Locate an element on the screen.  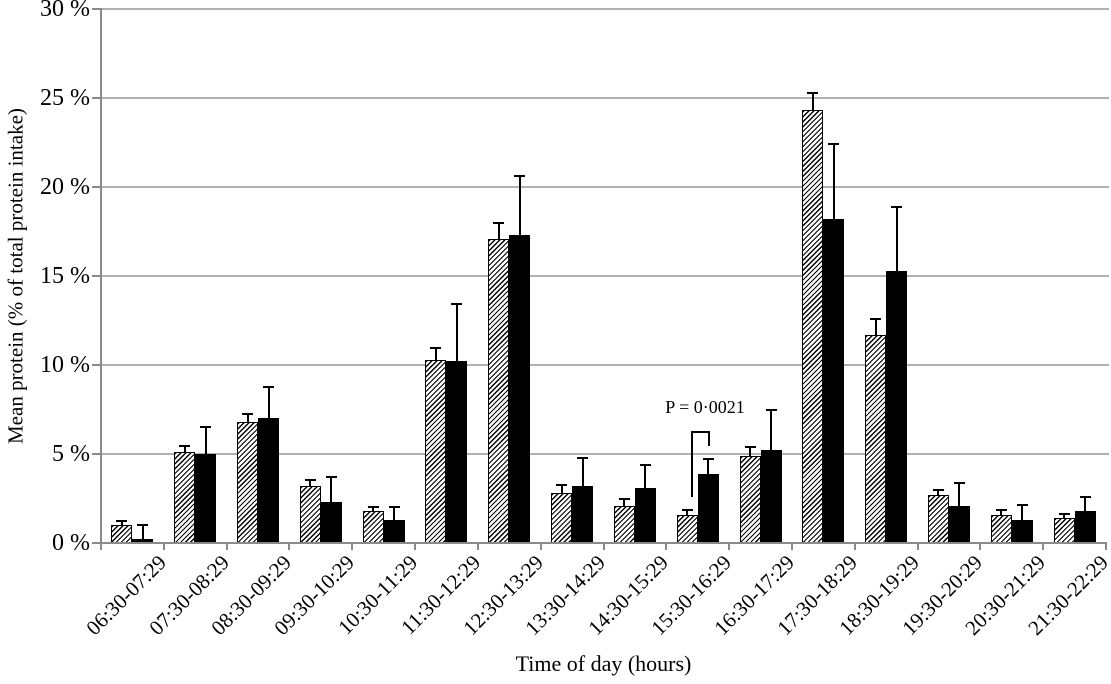
significance-annotation: P = 0·0021 is located at coordinates (705, 407).